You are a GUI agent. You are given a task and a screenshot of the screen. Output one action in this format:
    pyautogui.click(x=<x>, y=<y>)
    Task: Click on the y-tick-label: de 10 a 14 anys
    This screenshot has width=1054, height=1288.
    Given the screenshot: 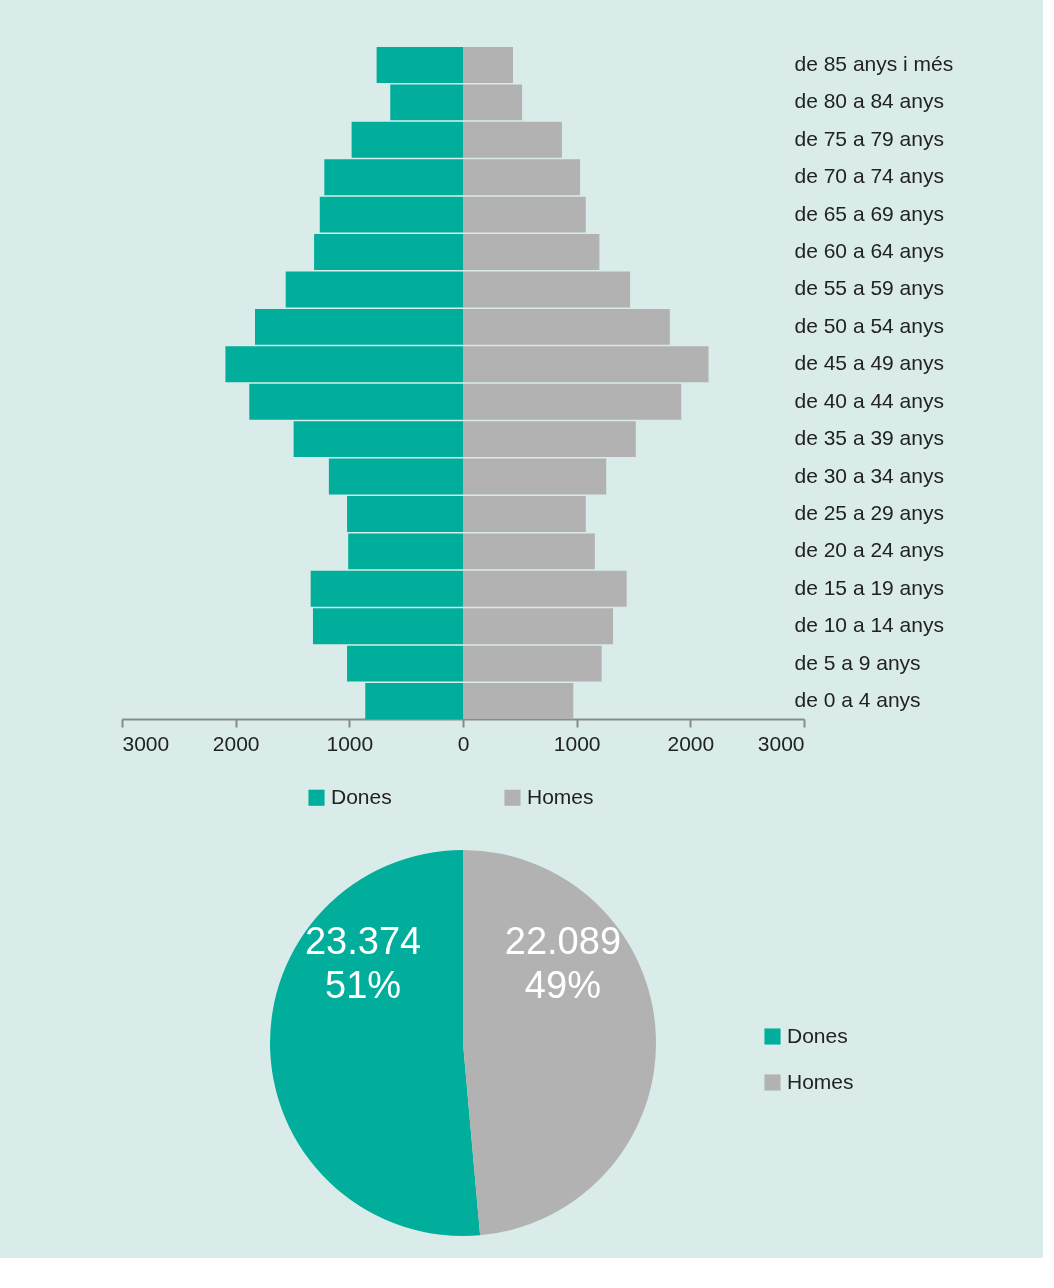 What is the action you would take?
    pyautogui.click(x=869, y=625)
    